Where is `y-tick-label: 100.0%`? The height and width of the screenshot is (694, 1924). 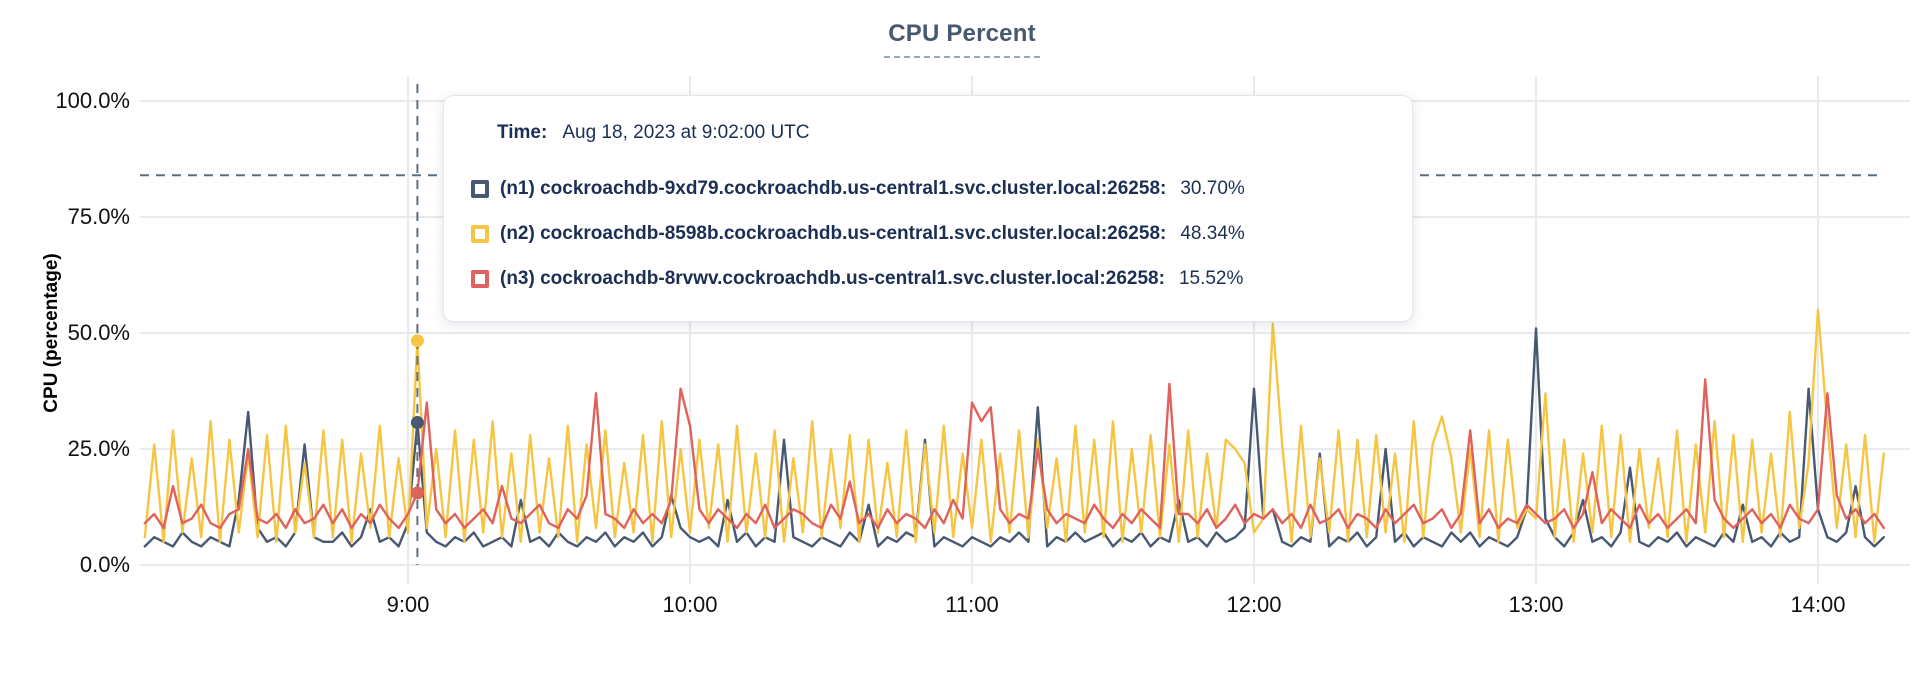
y-tick-label: 100.0% is located at coordinates (92, 100).